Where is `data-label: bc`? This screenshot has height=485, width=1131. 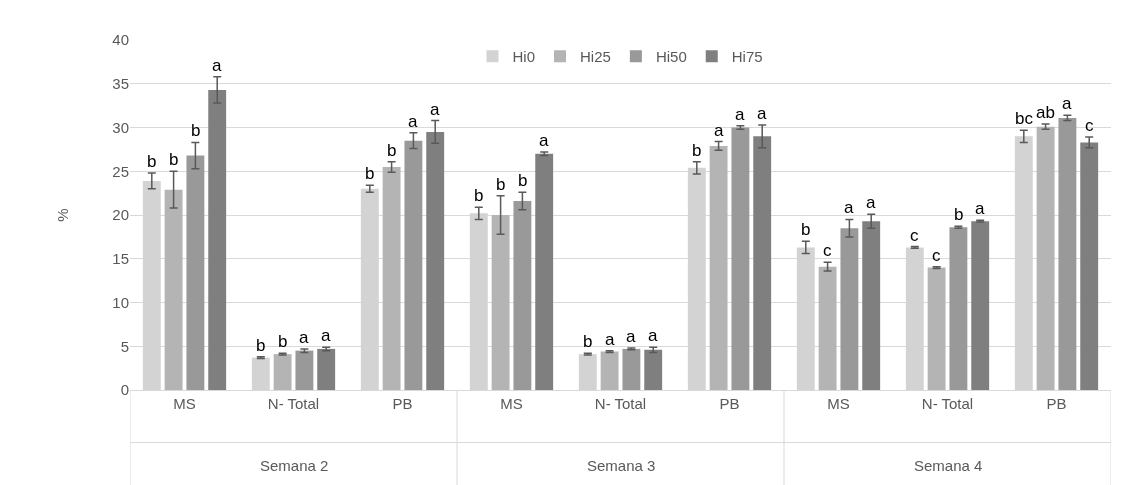
data-label: bc is located at coordinates (1024, 118).